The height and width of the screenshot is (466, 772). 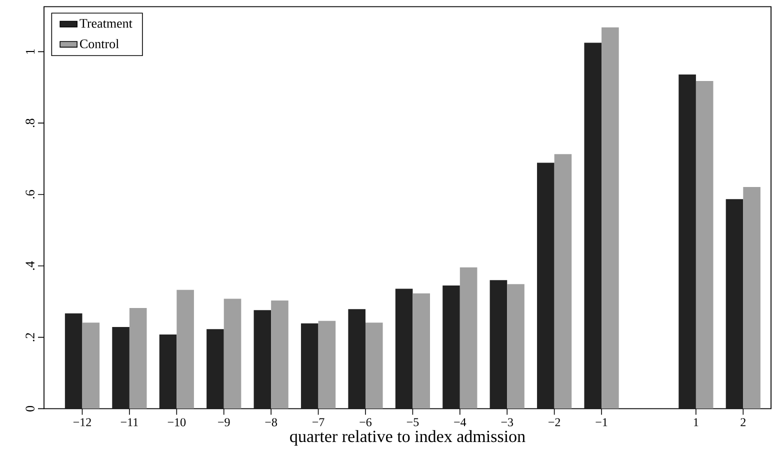 What do you see at coordinates (177, 422) in the screenshot?
I see `x-tick-label: −10` at bounding box center [177, 422].